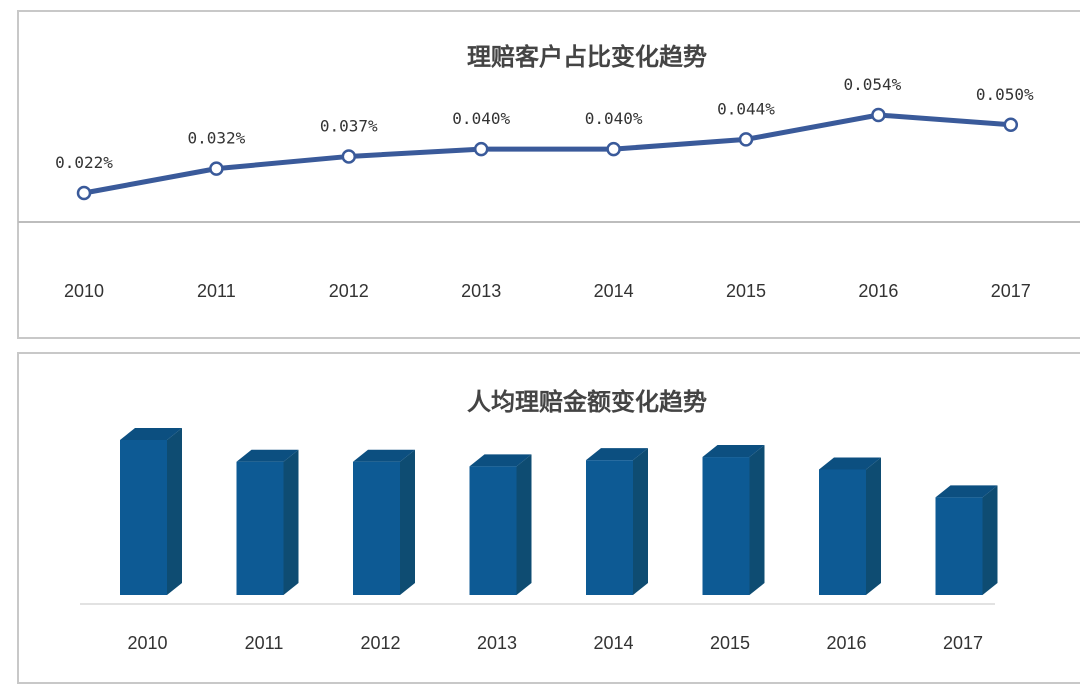 The width and height of the screenshot is (1080, 692). Describe the element at coordinates (587, 57) in the screenshot. I see `line-chart-title: 理赔客户占比变化趋势` at that location.